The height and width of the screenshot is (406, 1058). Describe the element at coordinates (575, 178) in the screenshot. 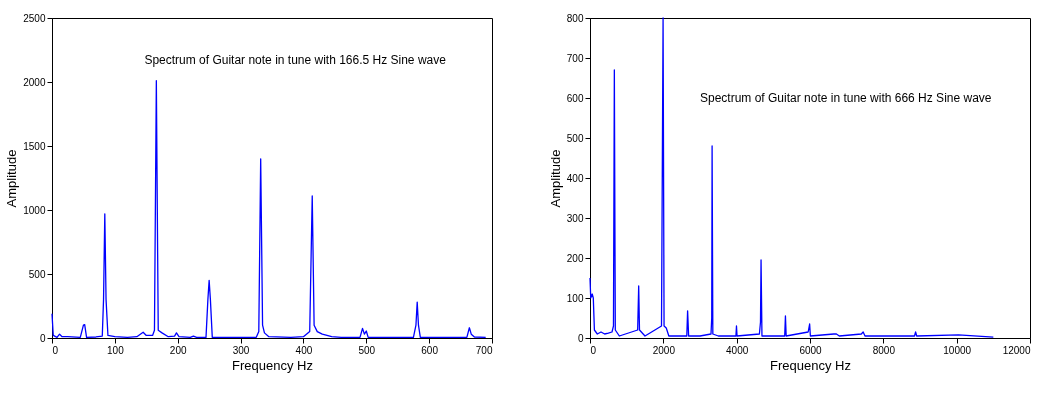

I see `y-tick-label: 400` at that location.